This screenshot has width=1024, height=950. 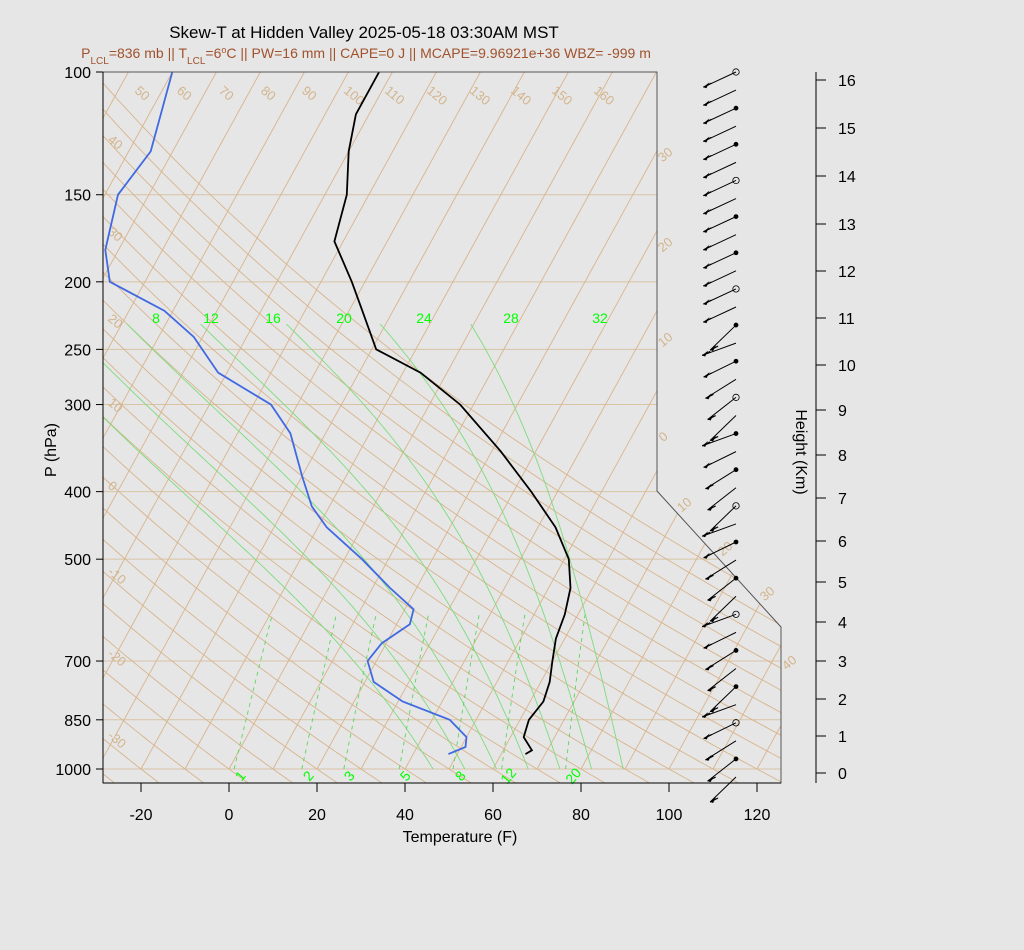 I want to click on moist-adiabat-label: 32, so click(x=600, y=318).